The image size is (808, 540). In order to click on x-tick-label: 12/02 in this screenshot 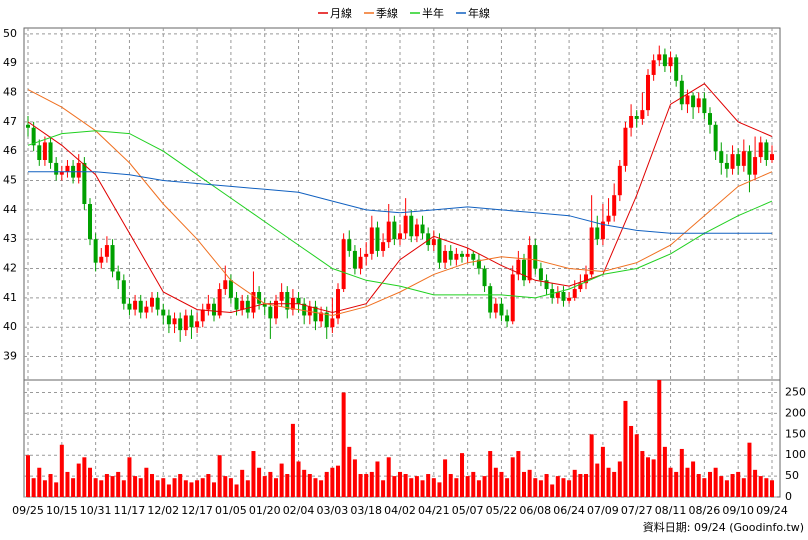, I will do `click(163, 510)`.